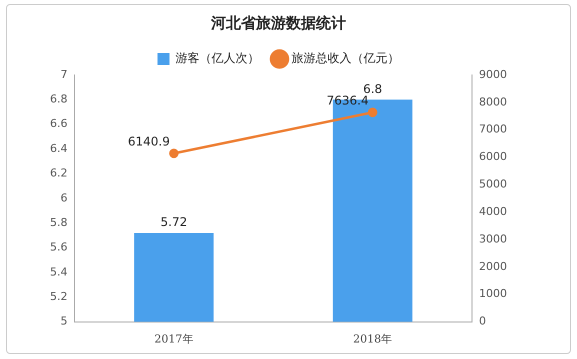 The height and width of the screenshot is (359, 577). What do you see at coordinates (149, 141) in the screenshot?
I see `data-label: 6140.9` at bounding box center [149, 141].